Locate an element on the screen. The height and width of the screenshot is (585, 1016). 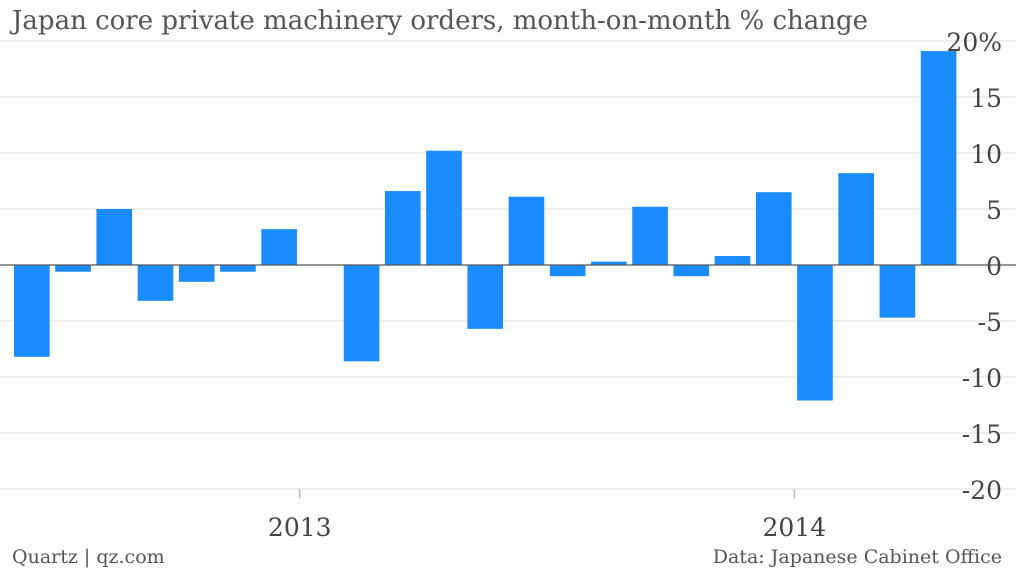
y-tick-label: -5 is located at coordinates (990, 322).